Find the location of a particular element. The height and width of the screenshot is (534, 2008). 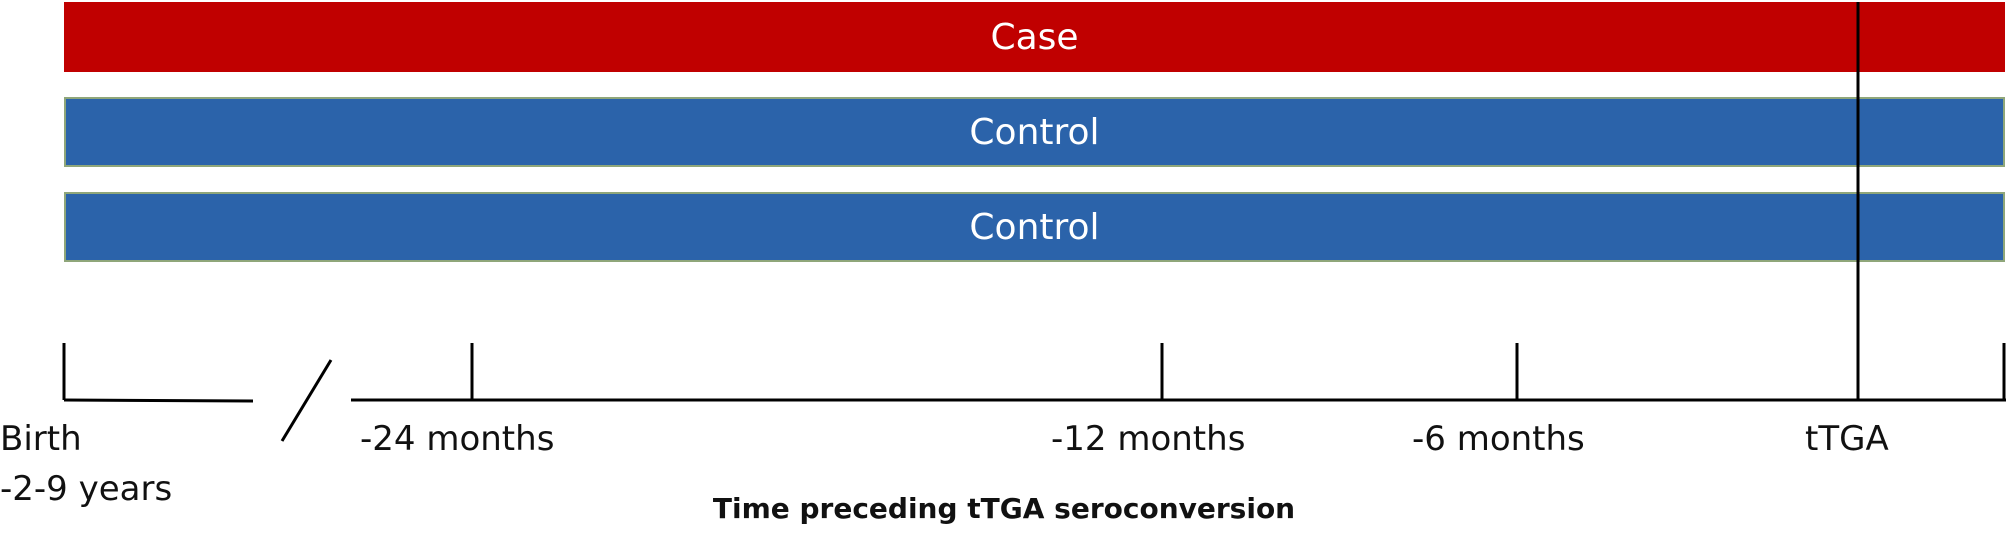

control-bar-2: Control is located at coordinates (1034, 227).